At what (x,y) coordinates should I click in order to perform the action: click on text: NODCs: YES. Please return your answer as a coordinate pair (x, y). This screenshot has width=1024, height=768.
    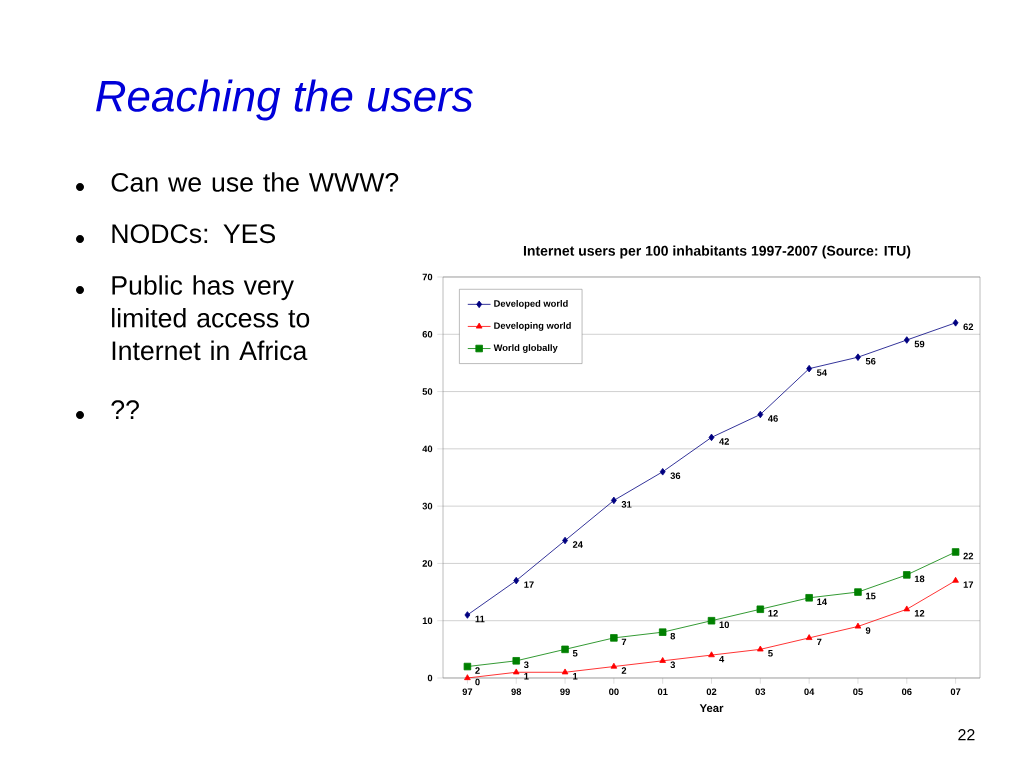
    Looking at the image, I should click on (193, 234).